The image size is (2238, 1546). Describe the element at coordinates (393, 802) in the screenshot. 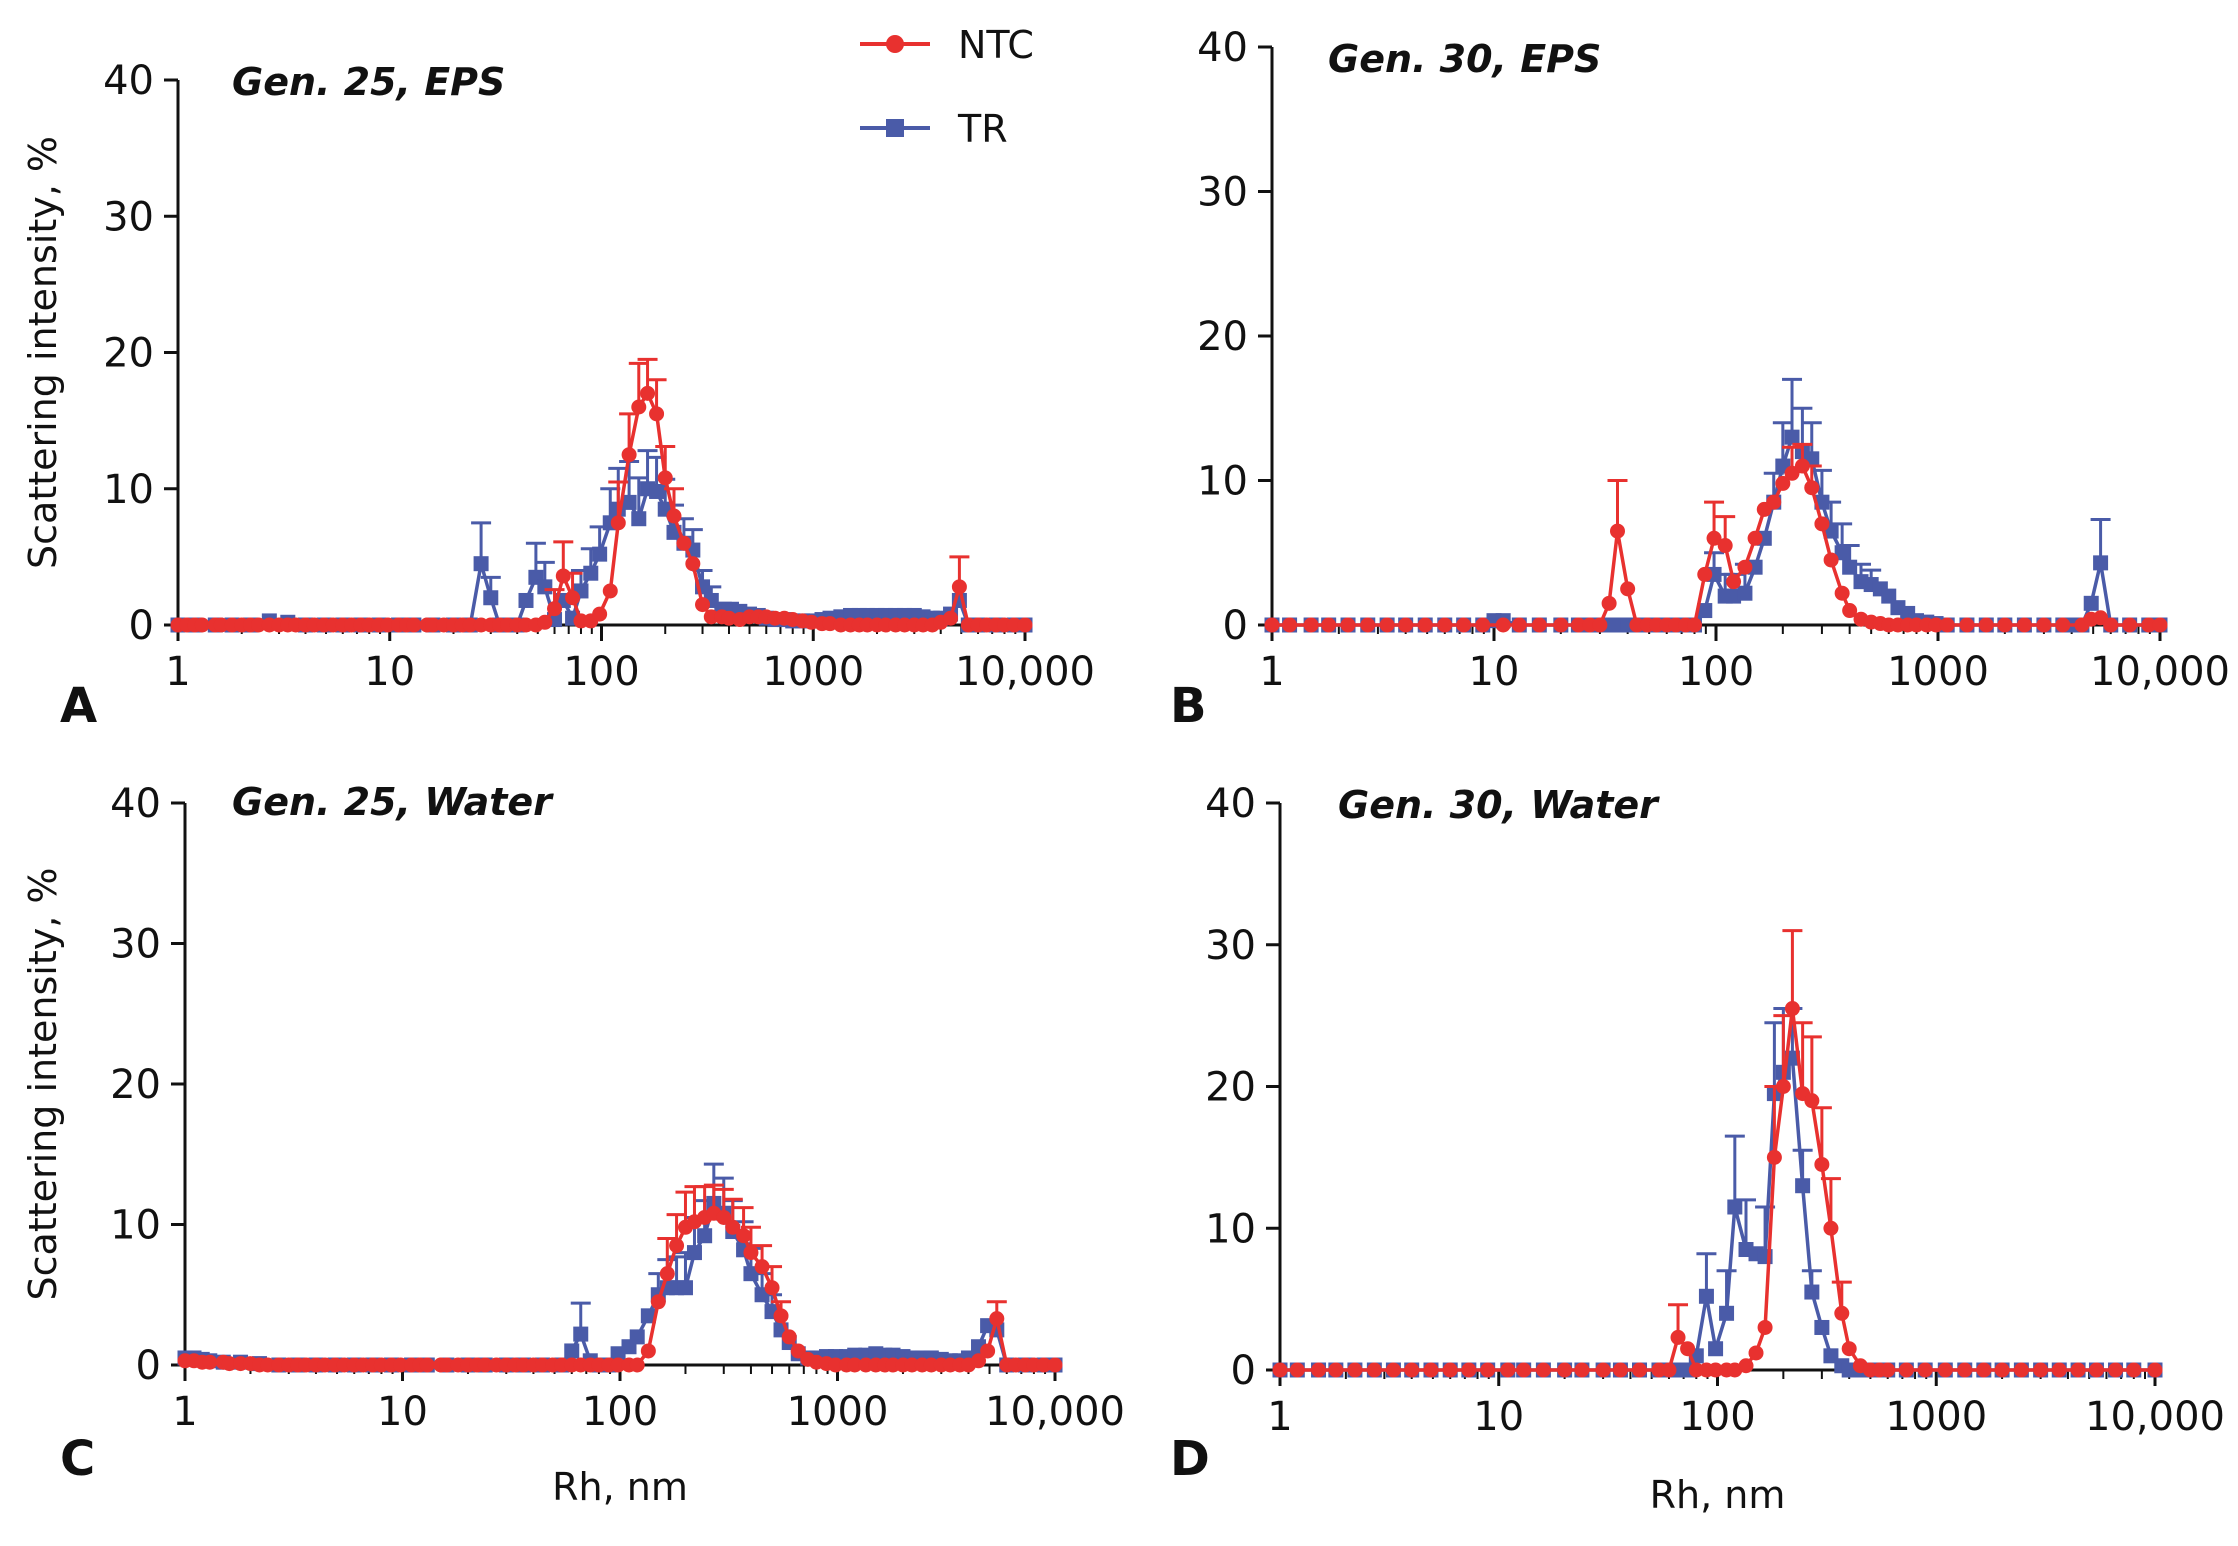

I see `panel-title: Gen. 25, Water` at that location.